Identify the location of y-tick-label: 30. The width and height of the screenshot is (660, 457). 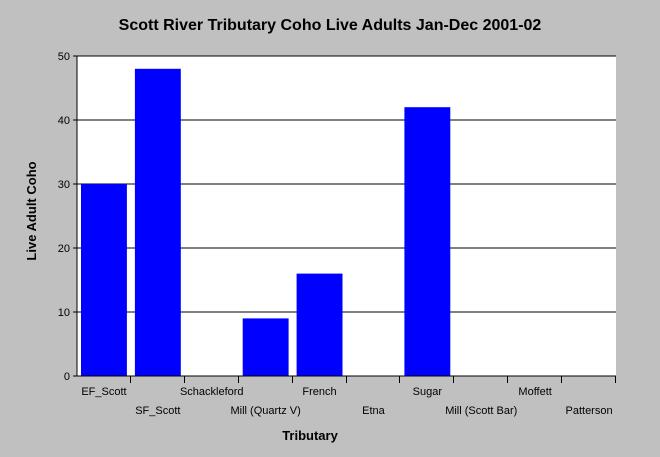
(64, 185).